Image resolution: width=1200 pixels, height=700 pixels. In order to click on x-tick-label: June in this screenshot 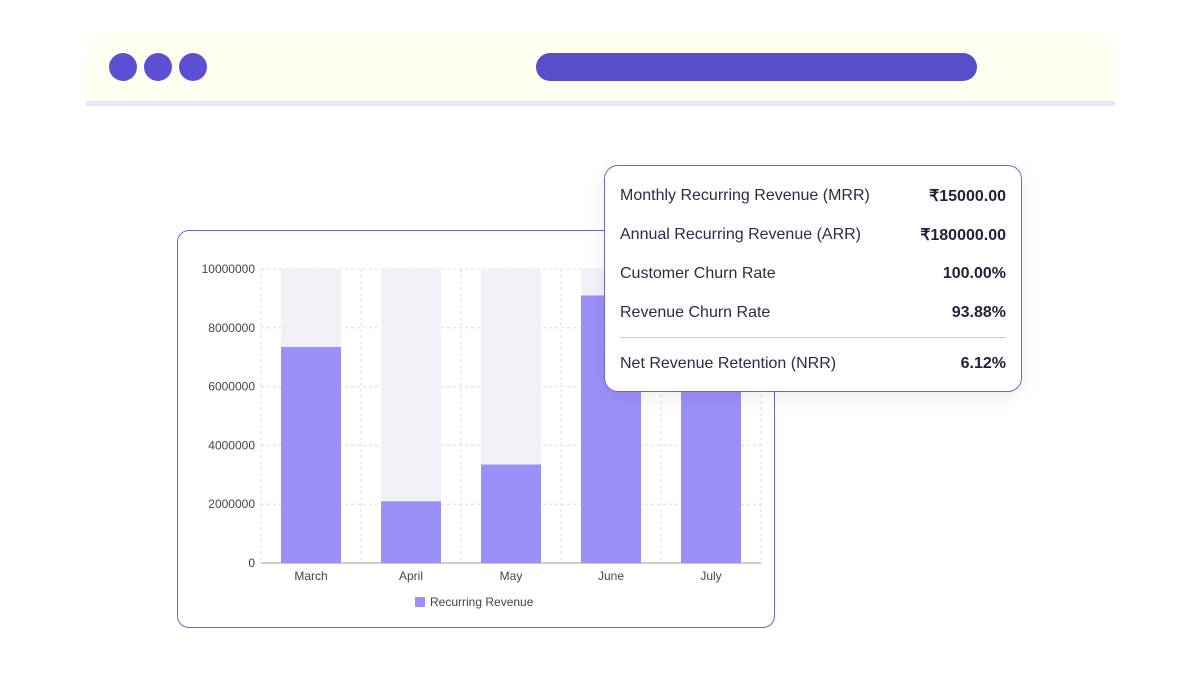, I will do `click(611, 576)`.